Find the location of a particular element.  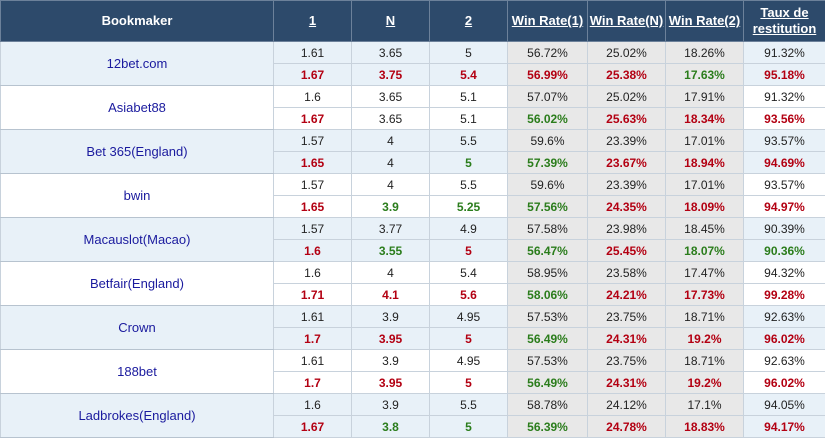

bookmaker-name: 12bet.com is located at coordinates (137, 64).